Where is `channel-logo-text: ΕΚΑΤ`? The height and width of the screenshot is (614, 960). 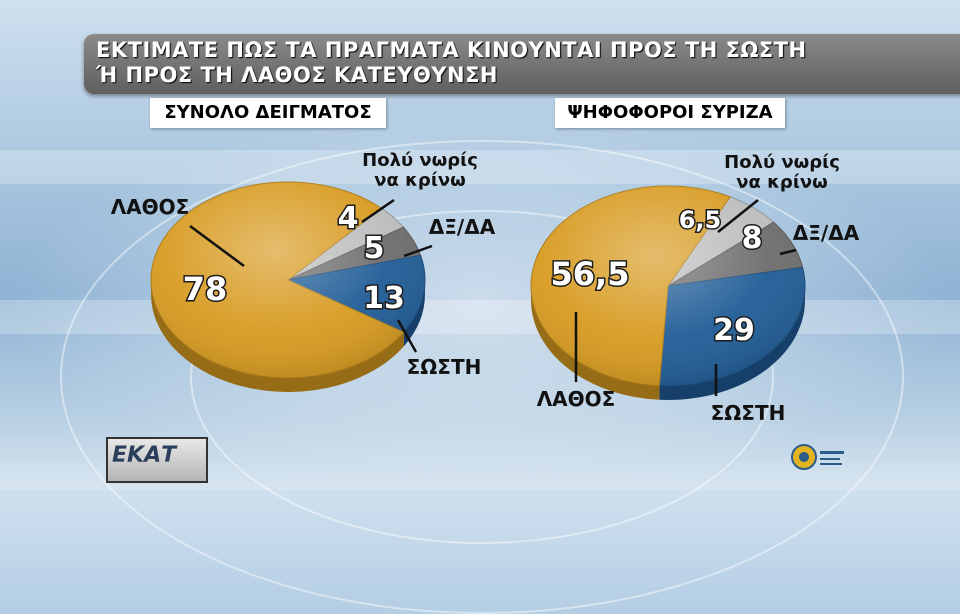
channel-logo-text: ΕΚΑΤ is located at coordinates (144, 455).